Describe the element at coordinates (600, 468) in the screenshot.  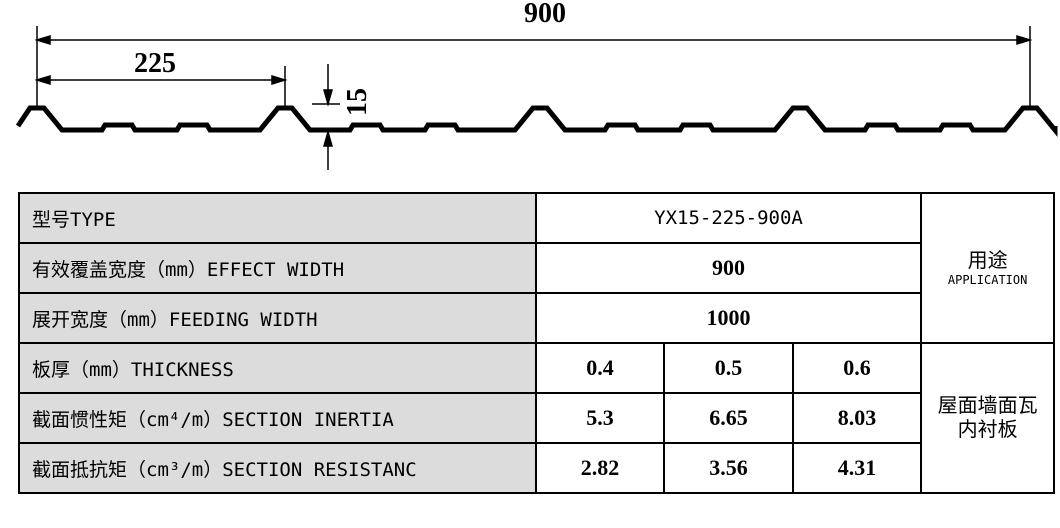
I see `cell: 2.82` at that location.